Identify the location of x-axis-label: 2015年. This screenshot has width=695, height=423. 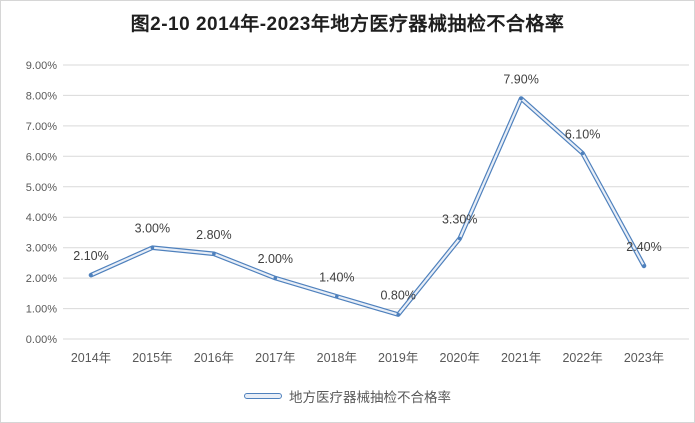
(152, 358).